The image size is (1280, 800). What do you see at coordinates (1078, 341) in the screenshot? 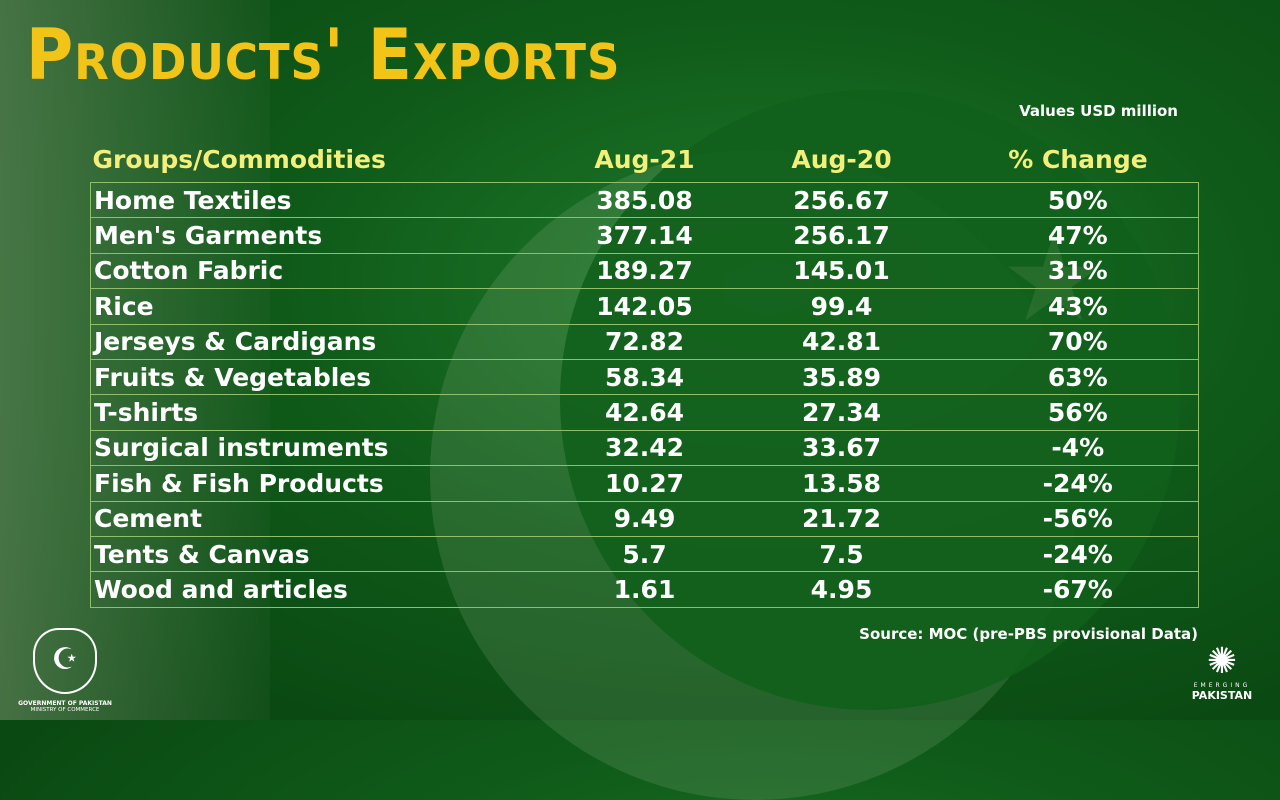
I see `change-cell: 70%` at bounding box center [1078, 341].